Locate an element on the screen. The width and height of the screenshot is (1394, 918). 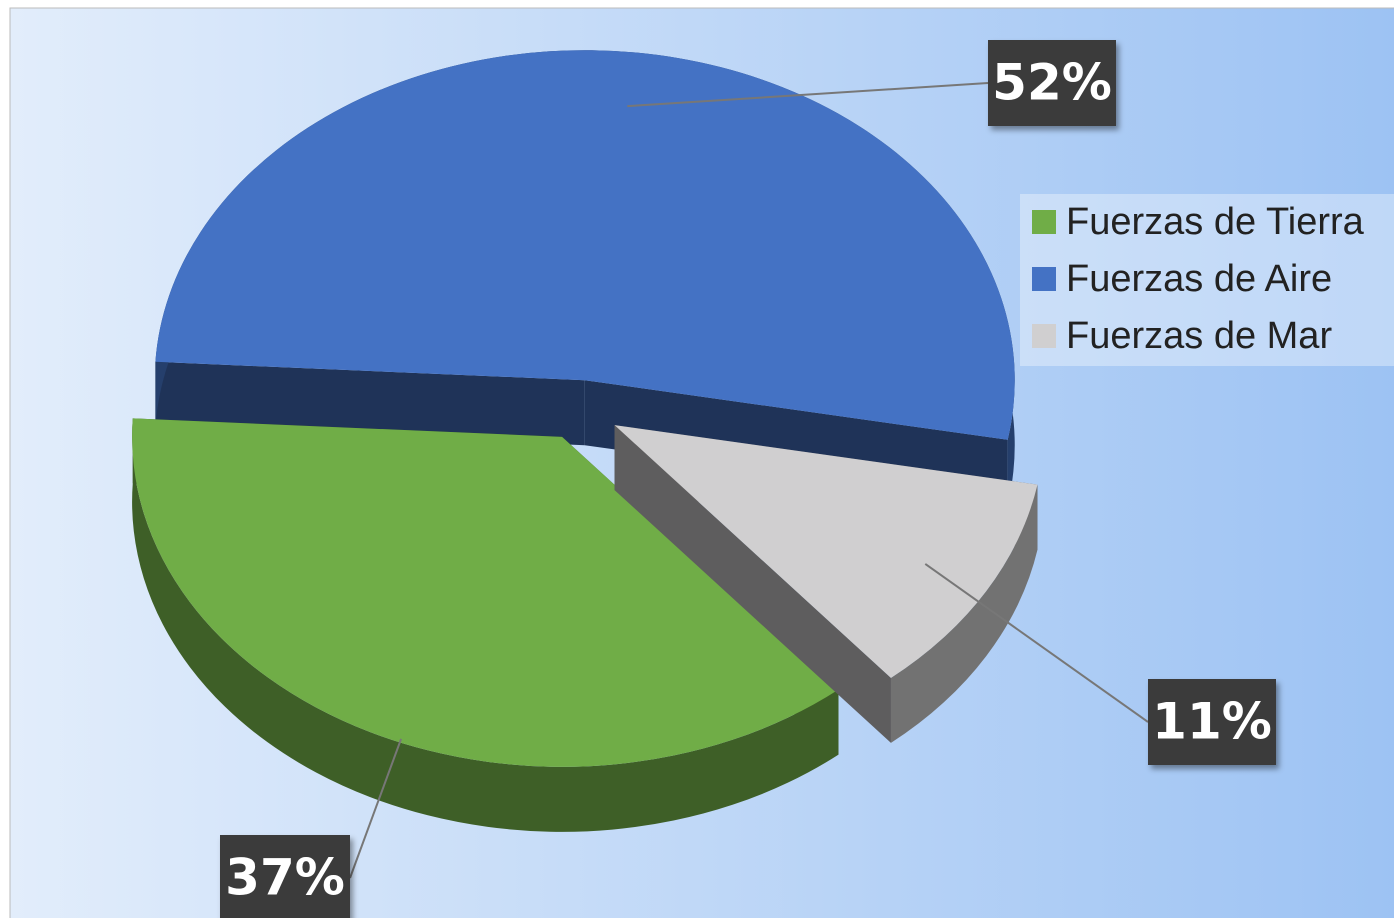
legend-label: Fuerzas de Mar is located at coordinates (1199, 336).